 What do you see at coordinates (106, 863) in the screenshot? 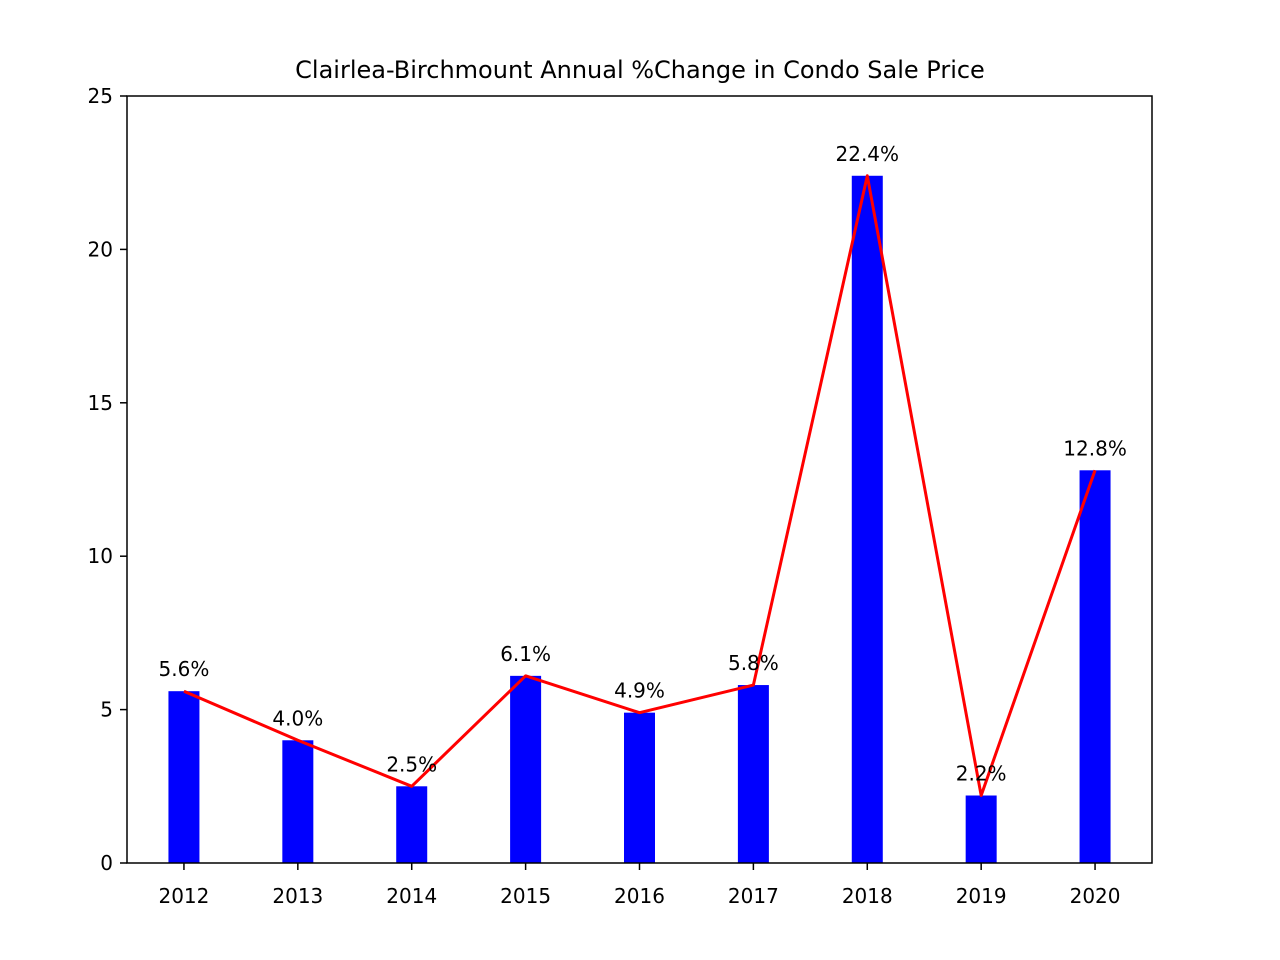
I see `y-tick-label-0: 0` at bounding box center [106, 863].